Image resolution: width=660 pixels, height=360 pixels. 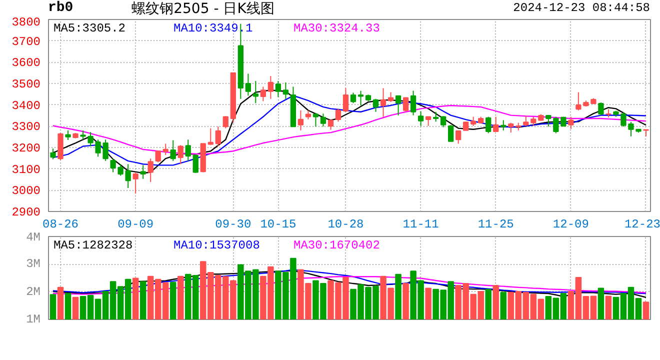 I want to click on text: MA5:3305.2, so click(x=90, y=29).